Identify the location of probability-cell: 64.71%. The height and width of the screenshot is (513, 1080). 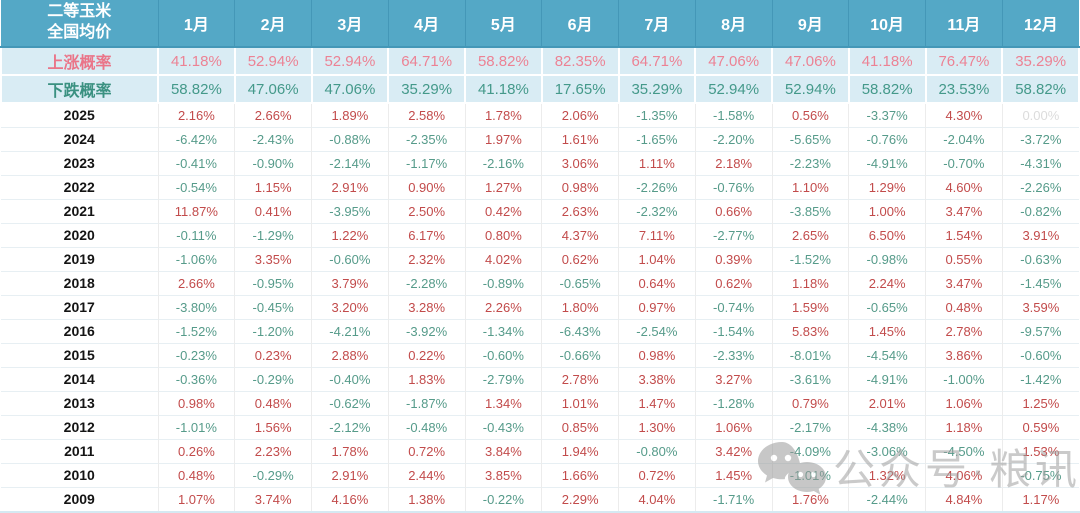
(426, 61).